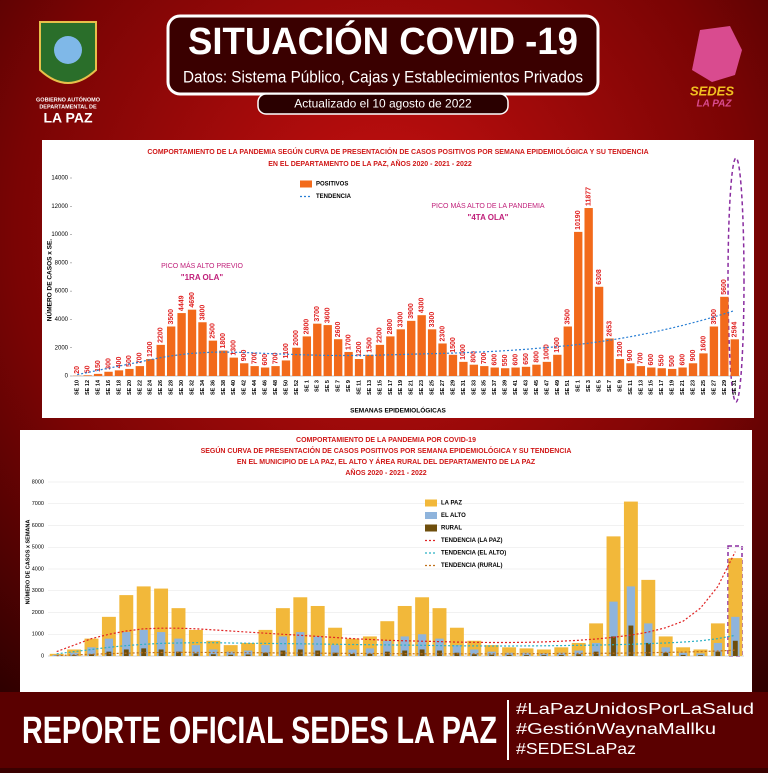 Image resolution: width=768 pixels, height=773 pixels. I want to click on y-tick-label: 4000, so click(62, 320).